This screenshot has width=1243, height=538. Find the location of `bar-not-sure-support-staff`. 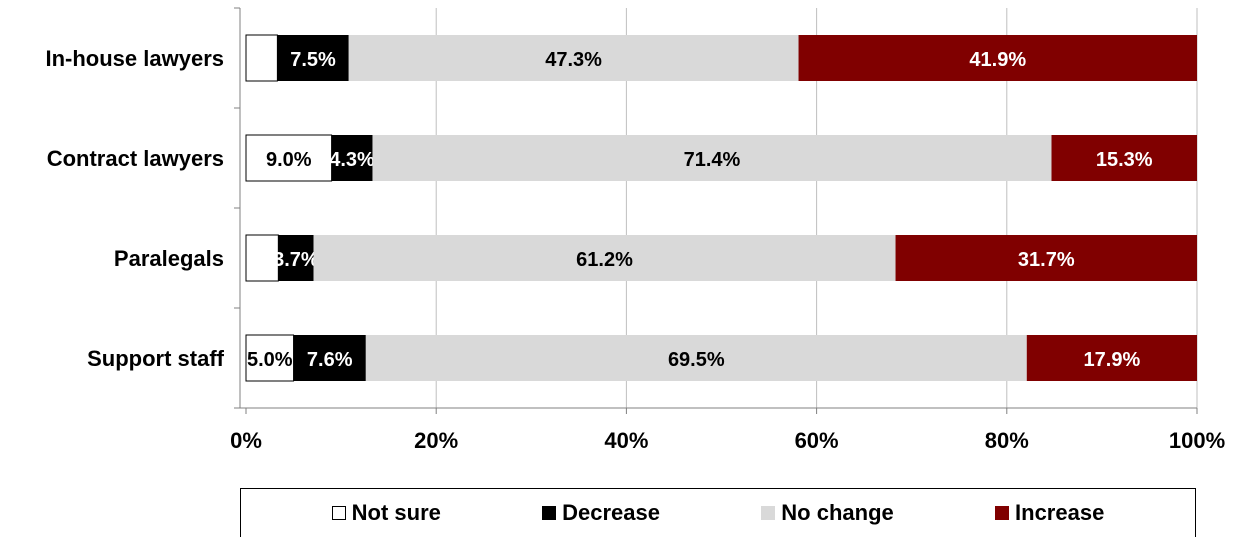

bar-not-sure-support-staff is located at coordinates (270, 358).